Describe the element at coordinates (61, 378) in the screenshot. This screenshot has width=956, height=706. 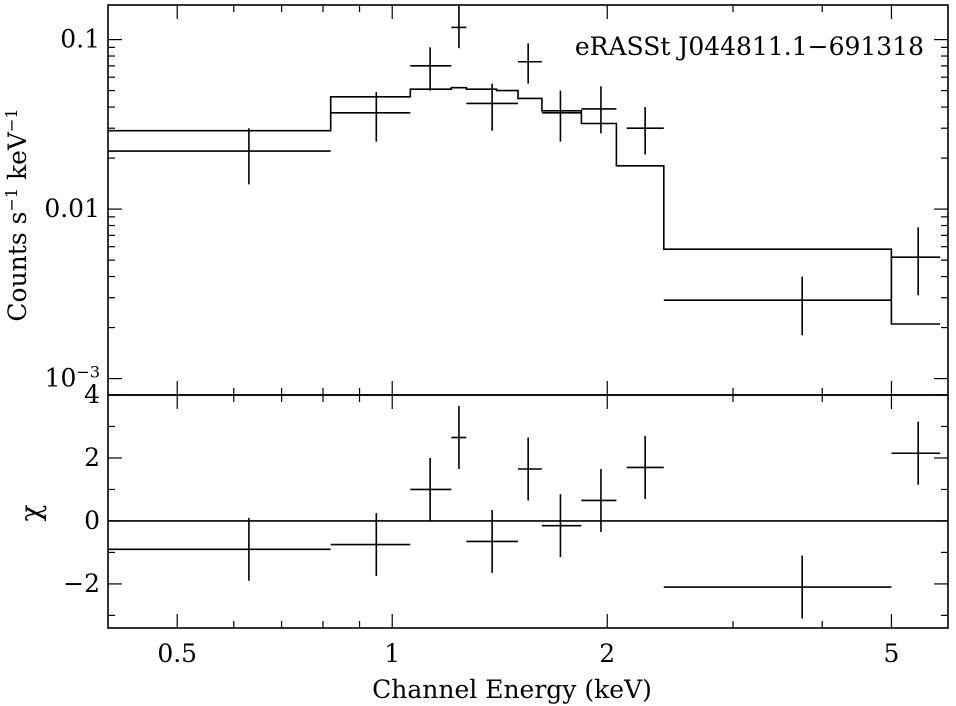
I see `y-tick-label-base: 10` at that location.